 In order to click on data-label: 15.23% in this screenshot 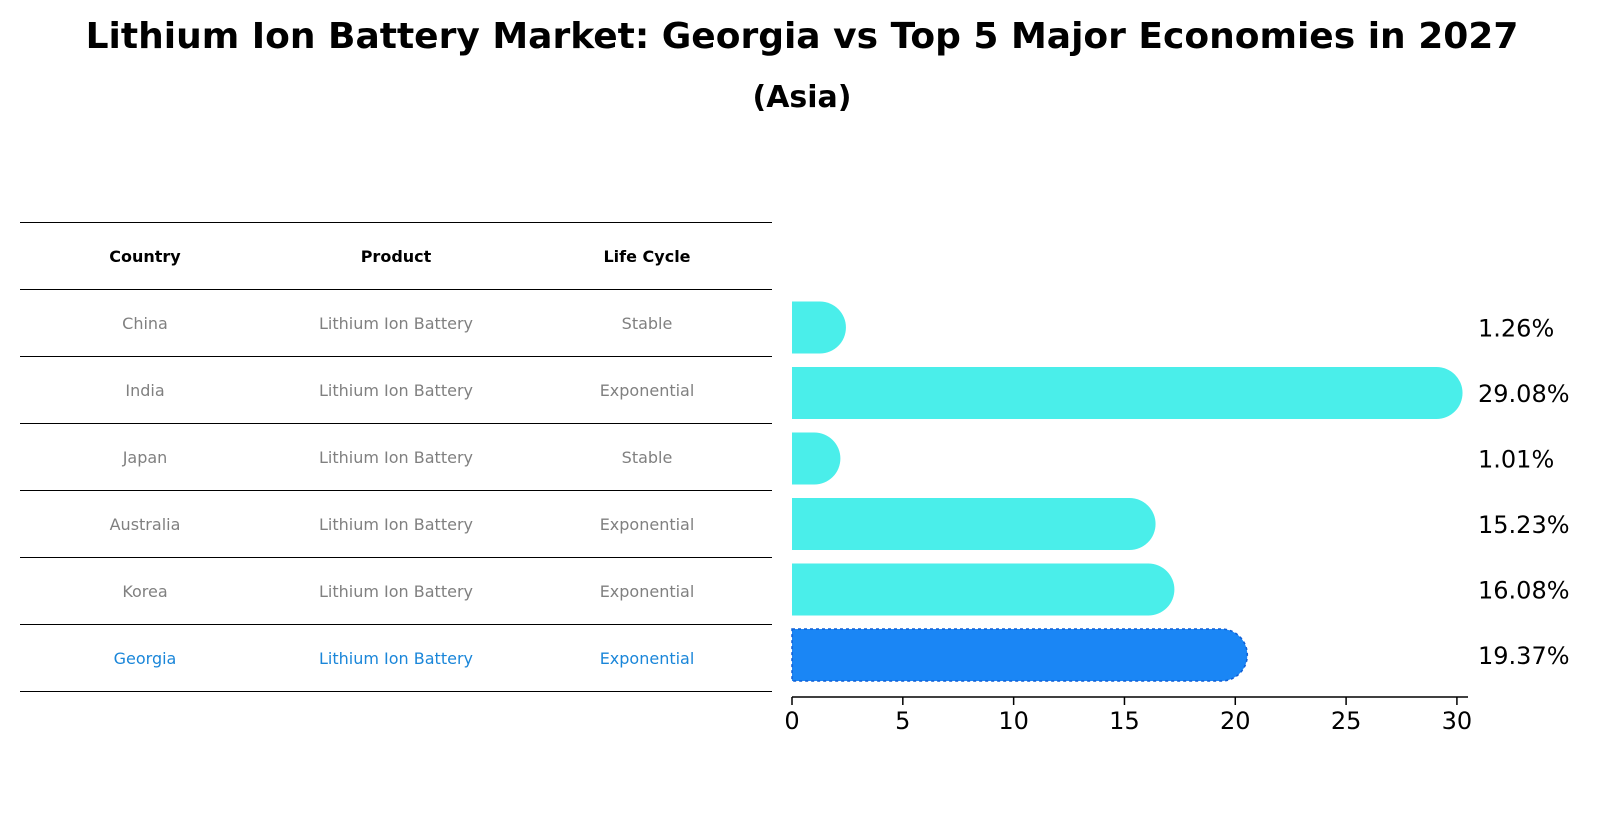, I will do `click(1524, 525)`.